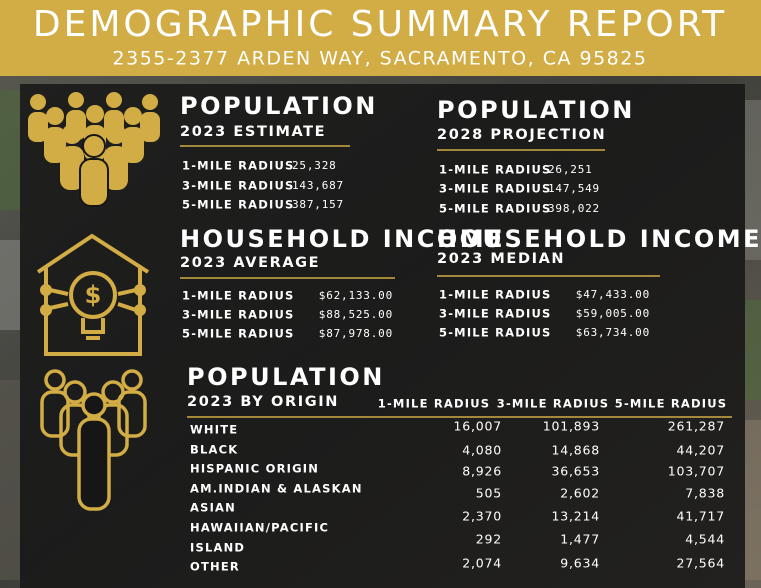 Image resolution: width=761 pixels, height=588 pixels. Describe the element at coordinates (318, 204) in the screenshot. I see `row-value: 387,157` at that location.